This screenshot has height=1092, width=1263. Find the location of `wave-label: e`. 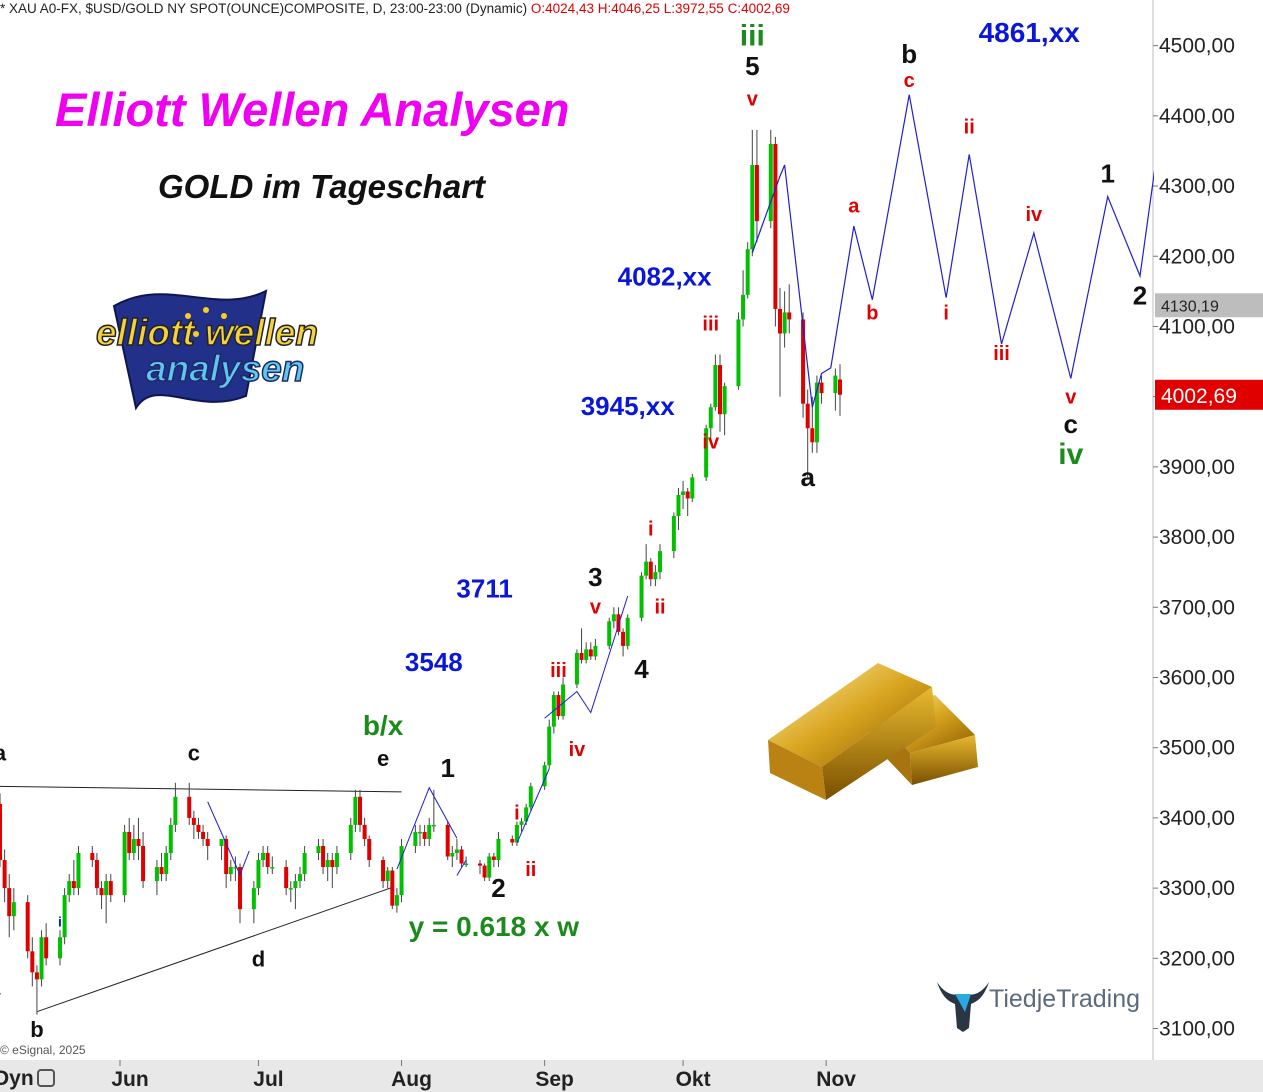

wave-label: e is located at coordinates (383, 758).